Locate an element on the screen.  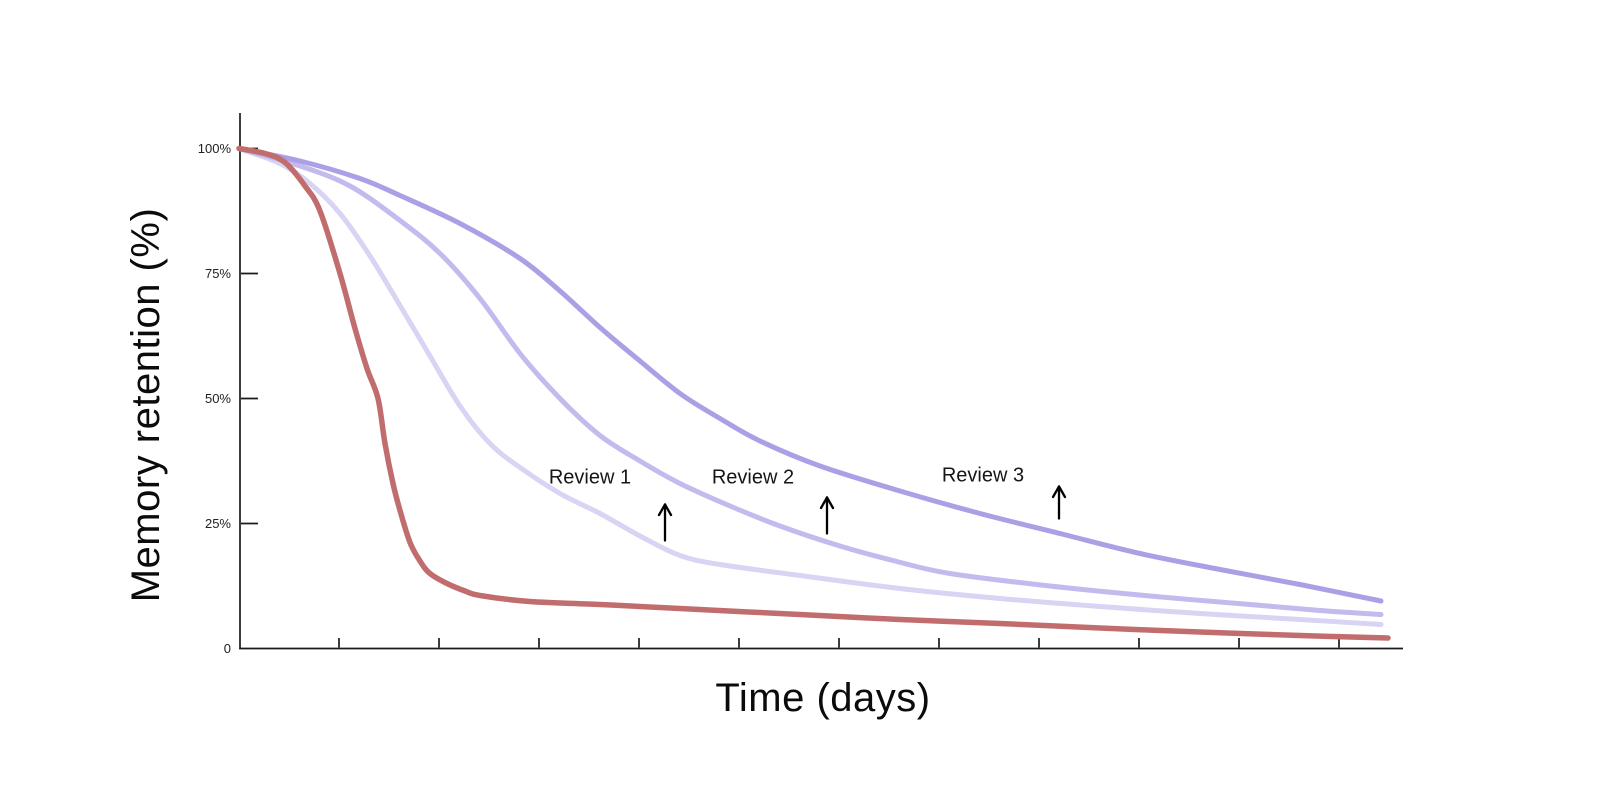
y-axis-title: Memory retention (%) is located at coordinates (146, 405).